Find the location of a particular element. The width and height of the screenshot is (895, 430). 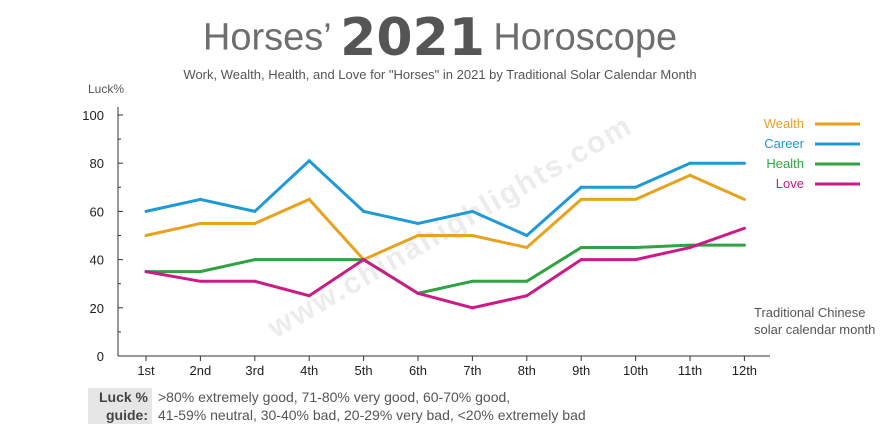

series-line-love is located at coordinates (445, 268).